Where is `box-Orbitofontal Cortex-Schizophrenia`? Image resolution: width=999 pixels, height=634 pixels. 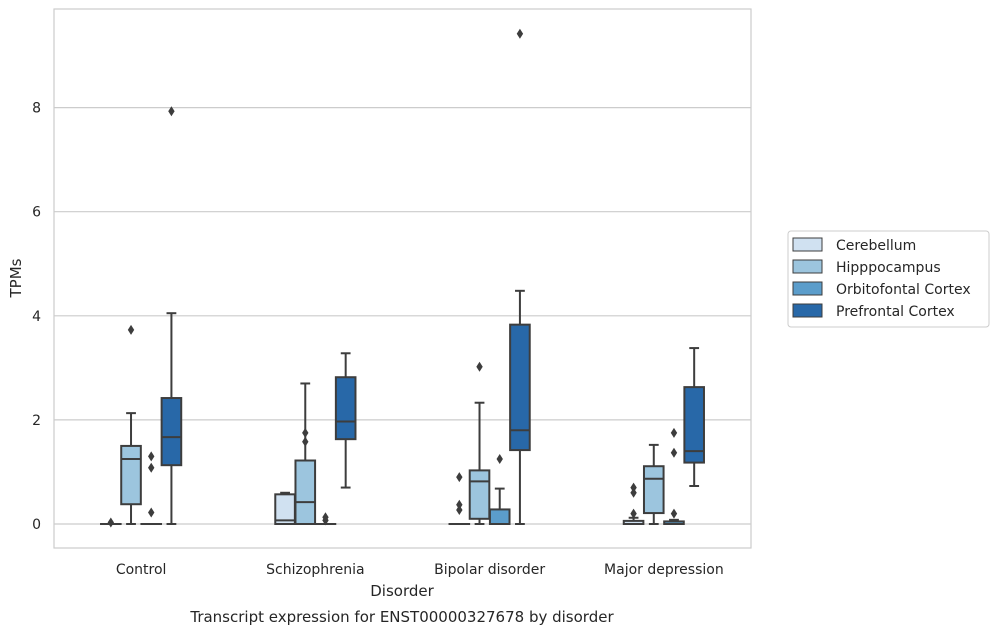 box-Orbitofontal Cortex-Schizophrenia is located at coordinates (325, 519).